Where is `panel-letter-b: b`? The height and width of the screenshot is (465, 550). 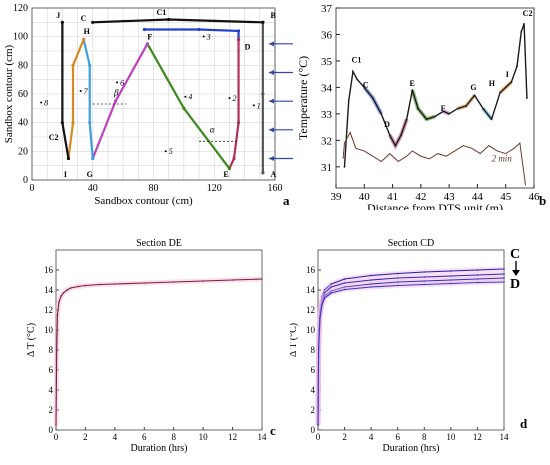 panel-letter-b: b is located at coordinates (542, 200).